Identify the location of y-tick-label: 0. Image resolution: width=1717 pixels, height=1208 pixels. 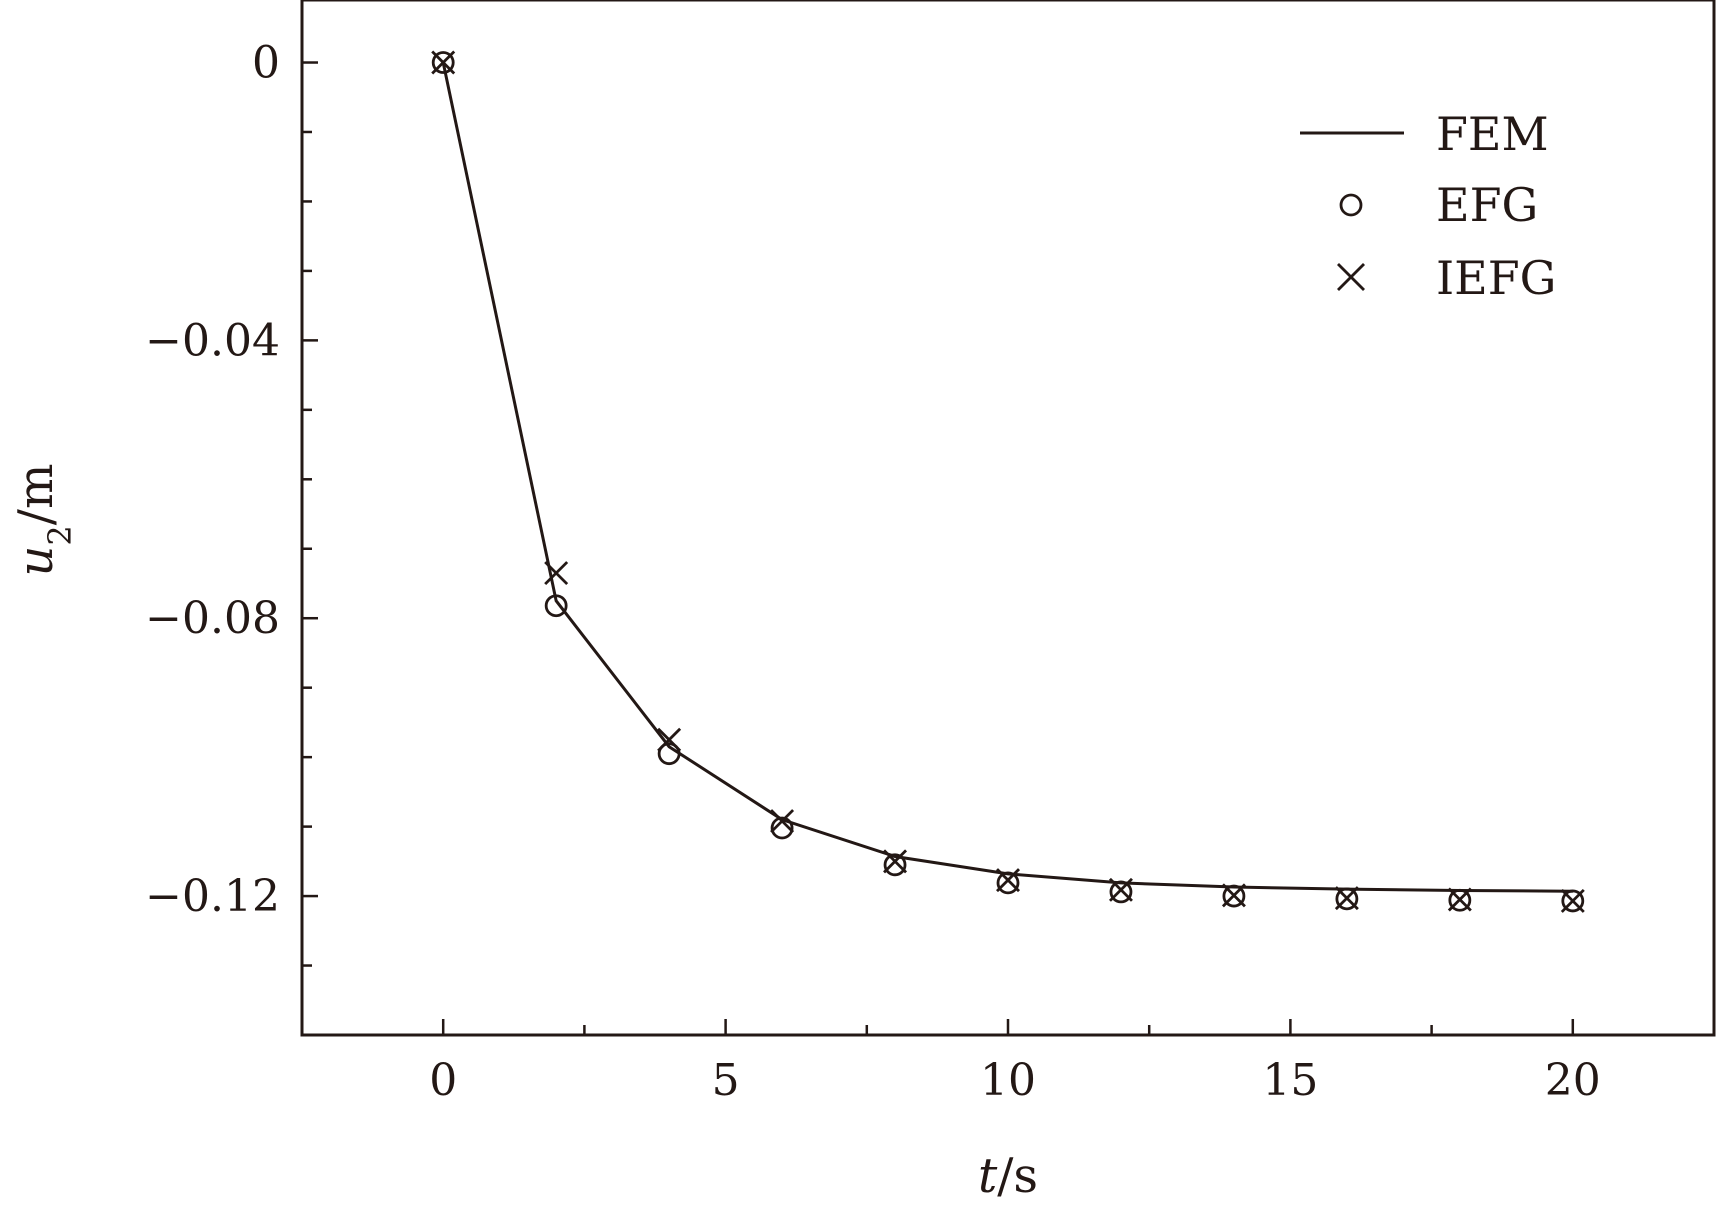
(266, 63).